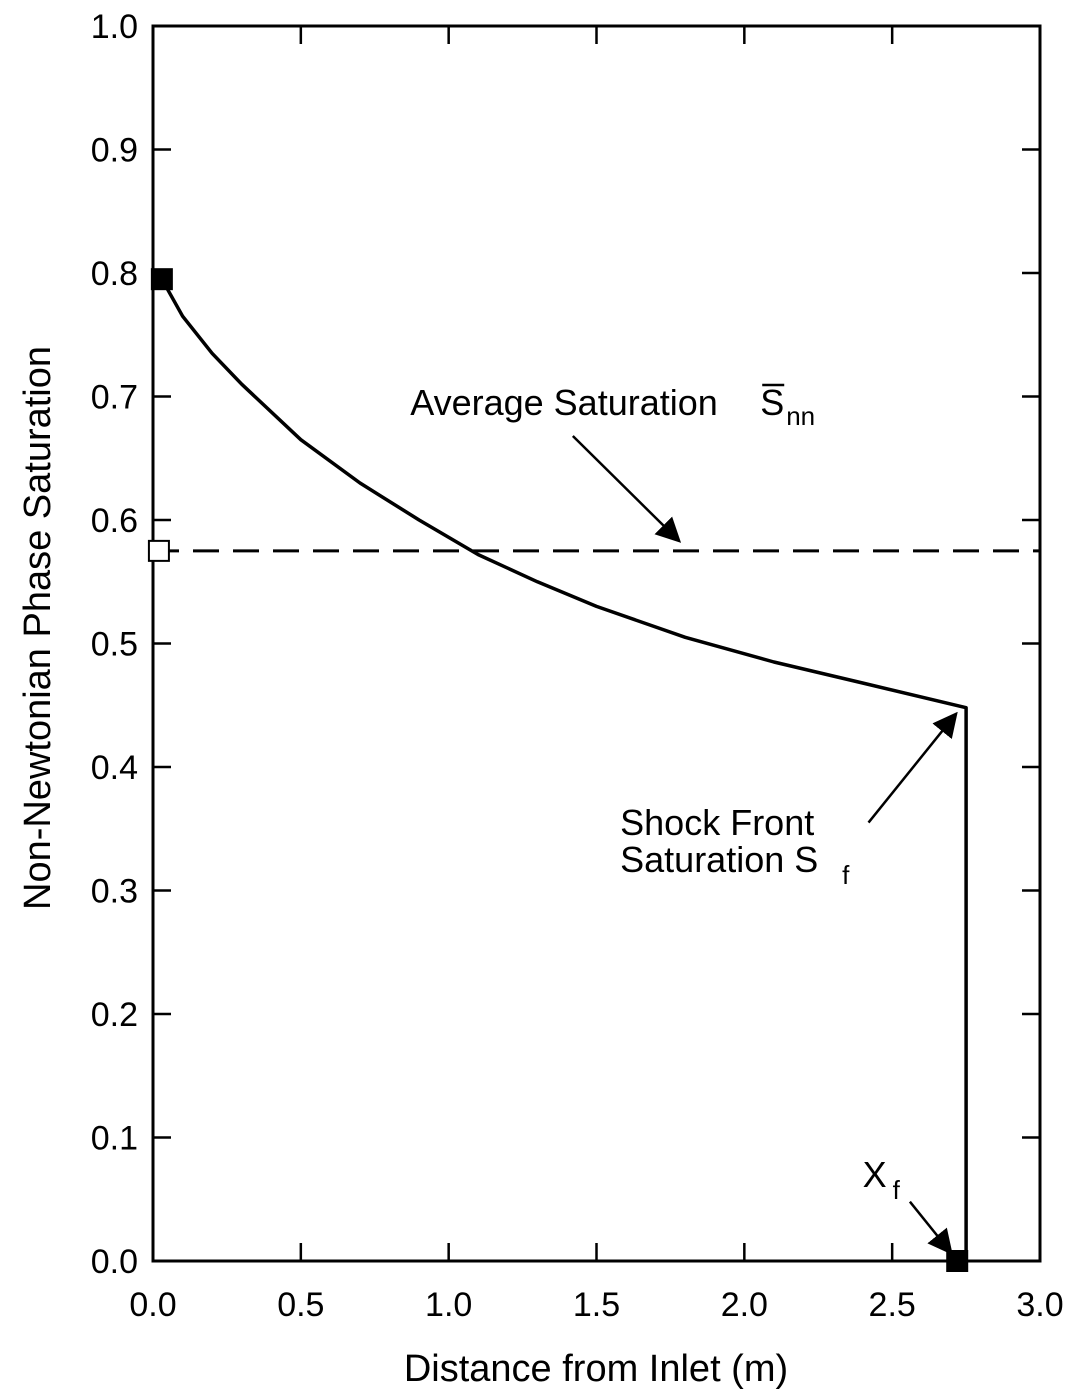 This screenshot has height=1398, width=1076. What do you see at coordinates (114, 1139) in the screenshot?
I see `y-tick-label: 0.1` at bounding box center [114, 1139].